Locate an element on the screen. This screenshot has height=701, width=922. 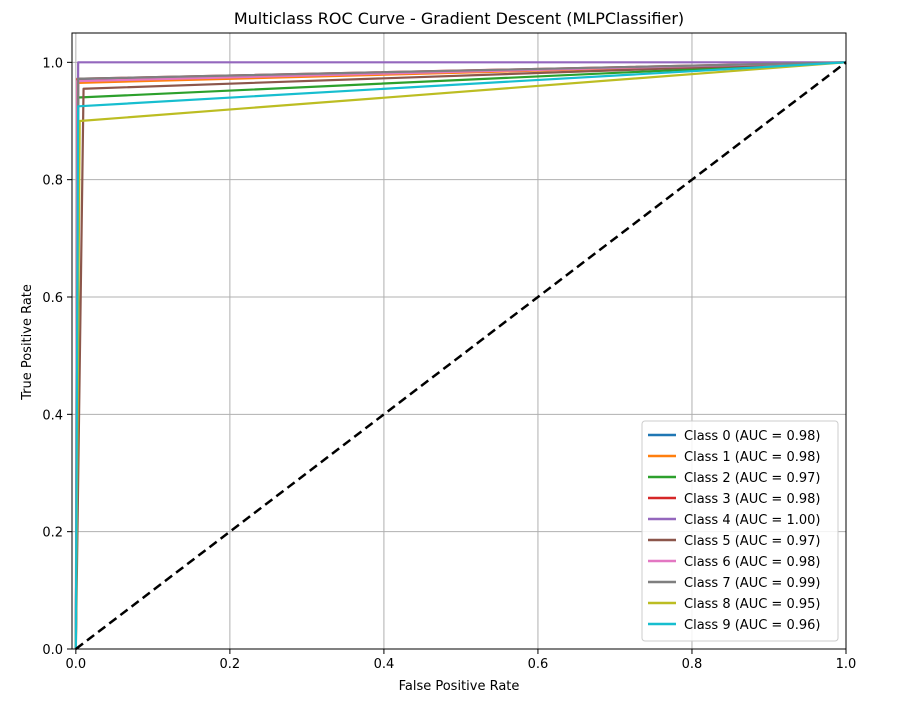
x-tick-label: 0.6 is located at coordinates (538, 664).